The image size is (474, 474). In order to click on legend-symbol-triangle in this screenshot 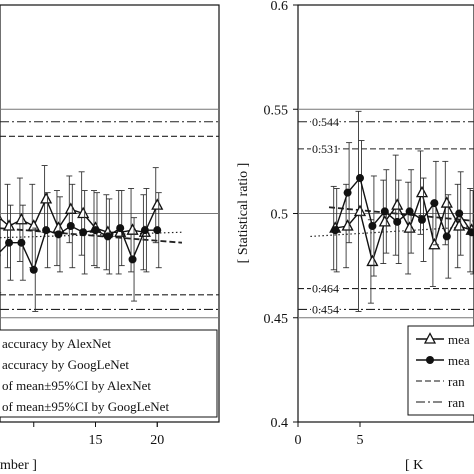, I will do `click(430, 338)`.